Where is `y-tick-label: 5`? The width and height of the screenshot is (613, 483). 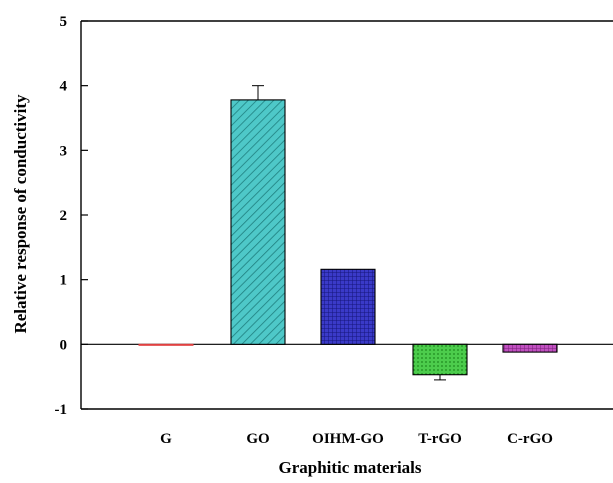
y-tick-label: 5 is located at coordinates (64, 22).